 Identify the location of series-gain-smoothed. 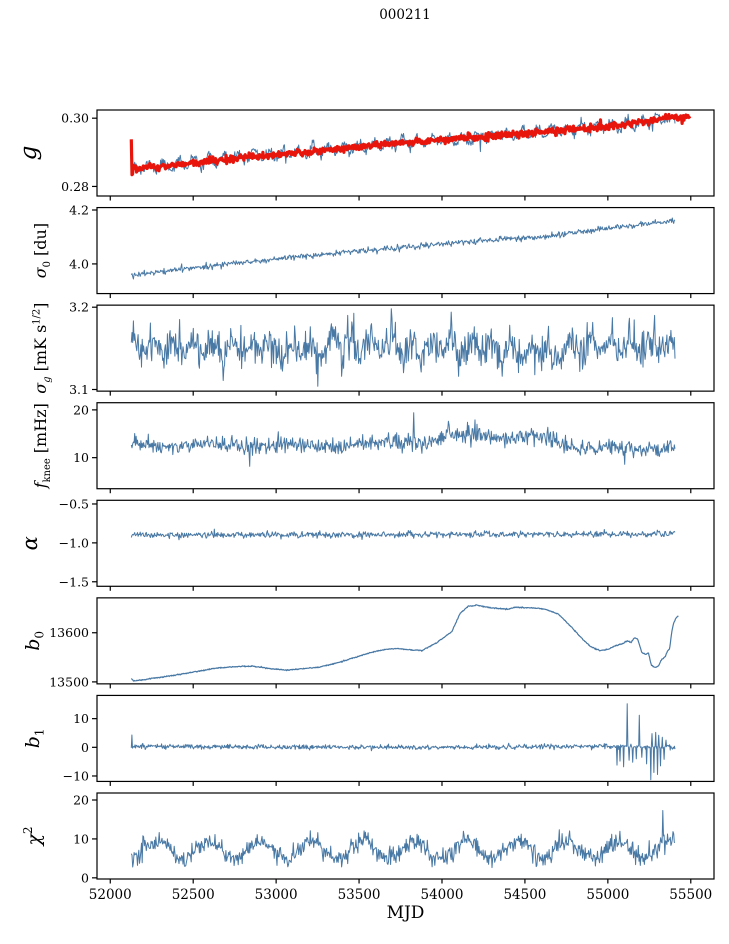
(410, 144).